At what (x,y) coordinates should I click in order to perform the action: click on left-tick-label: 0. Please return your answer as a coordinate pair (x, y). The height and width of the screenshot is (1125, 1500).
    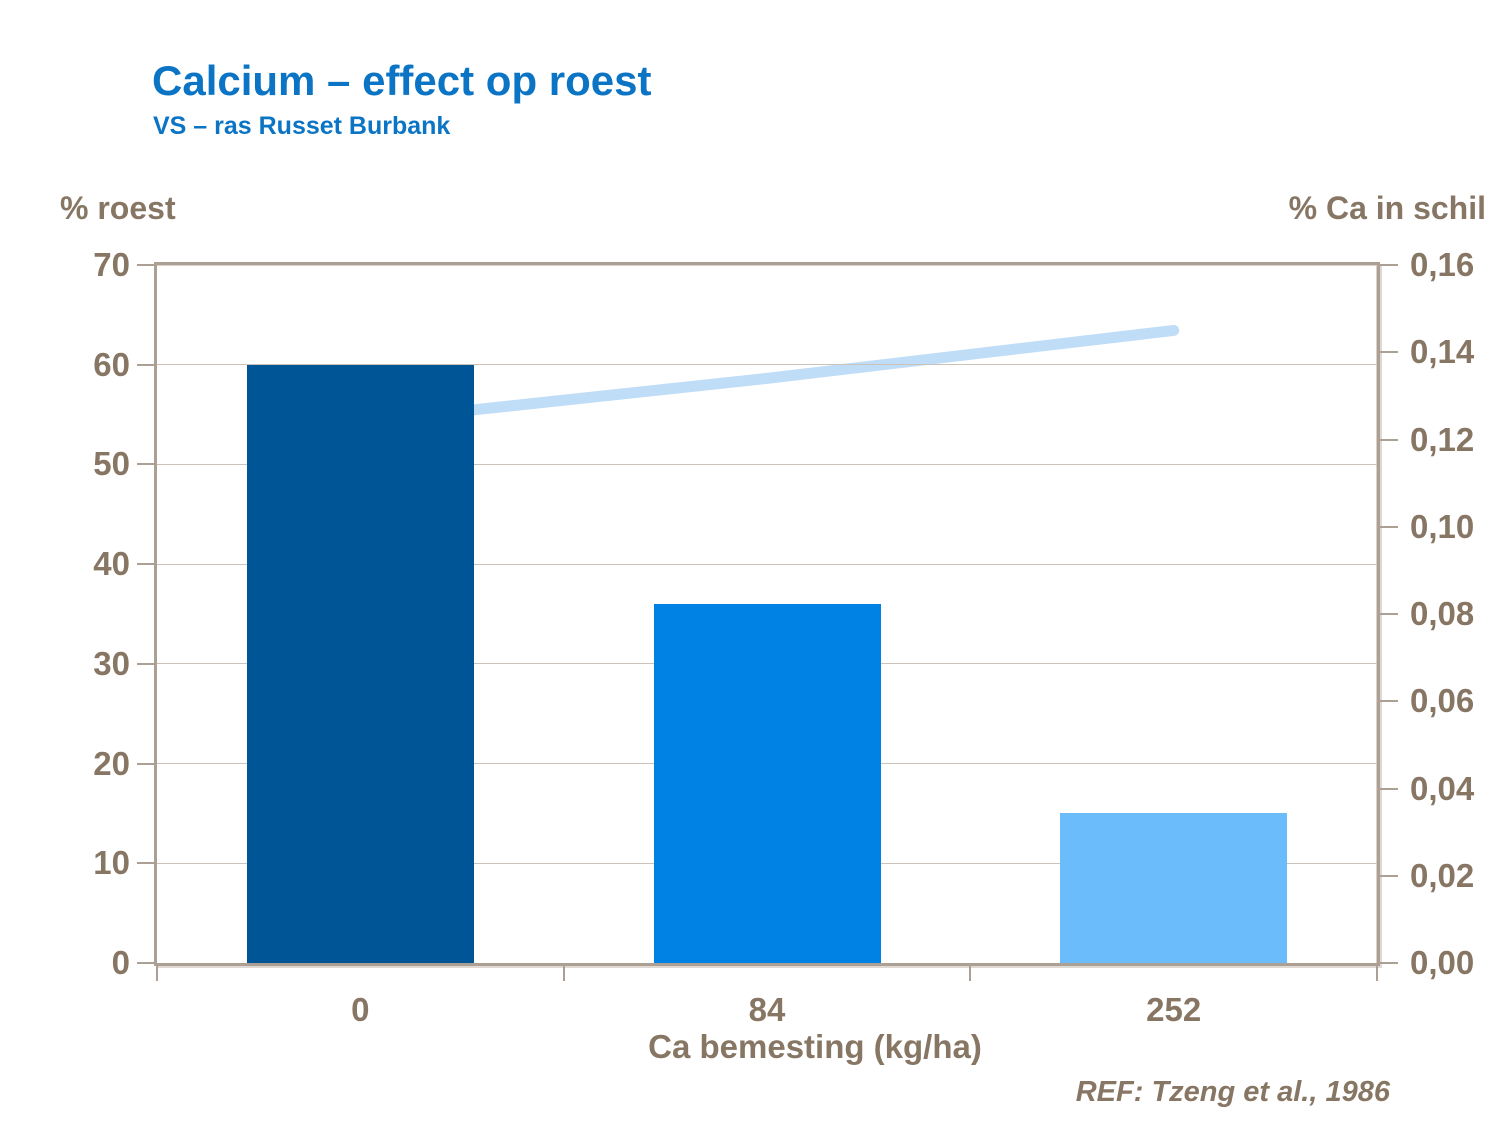
    Looking at the image, I should click on (120, 962).